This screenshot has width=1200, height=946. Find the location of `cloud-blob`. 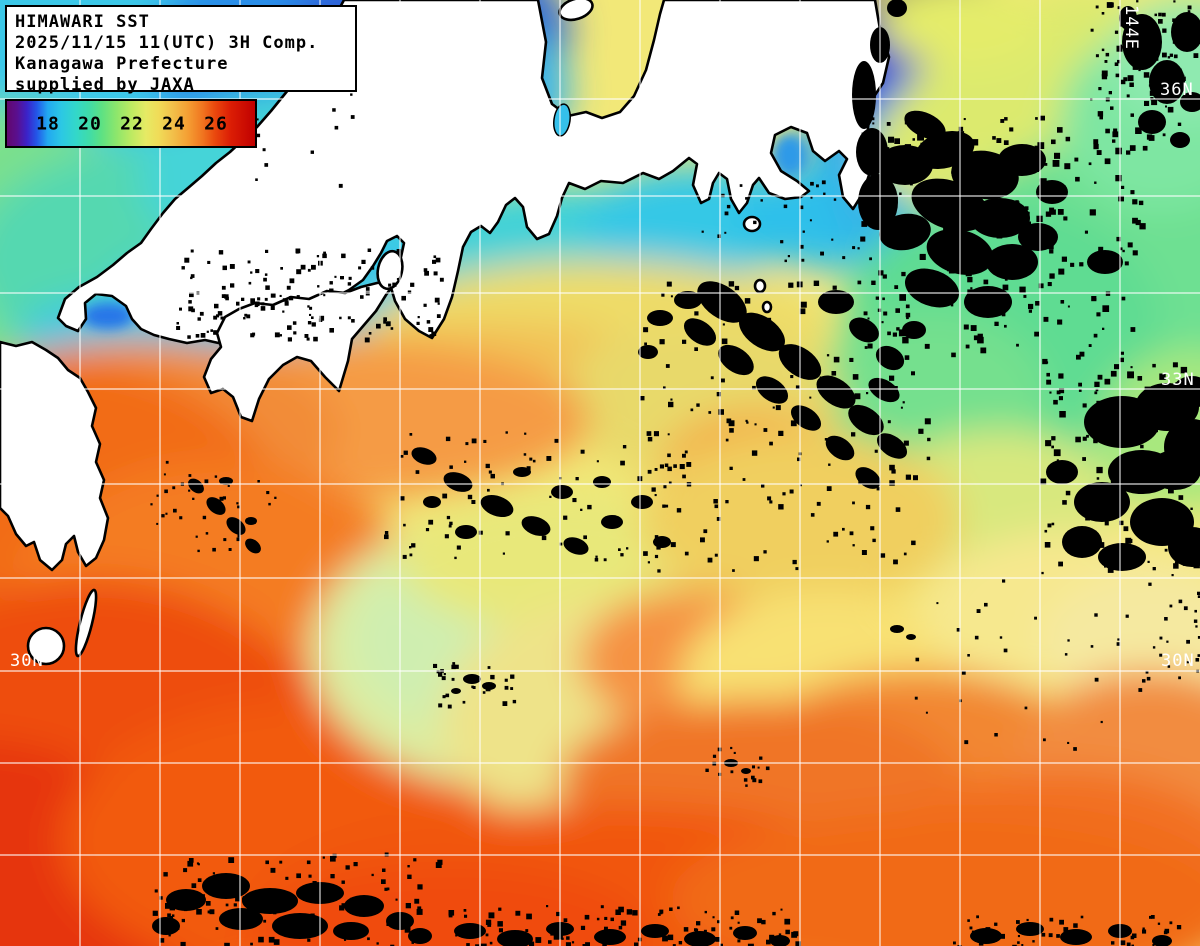

cloud-blob is located at coordinates (864, 95).